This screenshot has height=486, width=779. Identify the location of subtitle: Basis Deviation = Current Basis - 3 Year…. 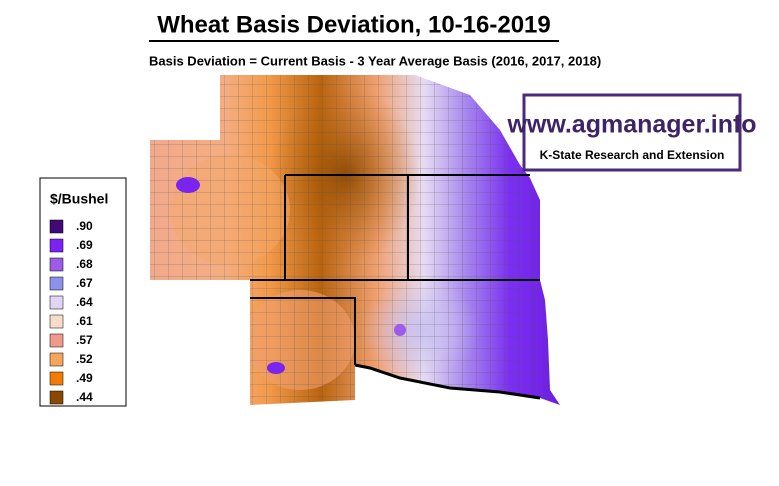
(375, 60).